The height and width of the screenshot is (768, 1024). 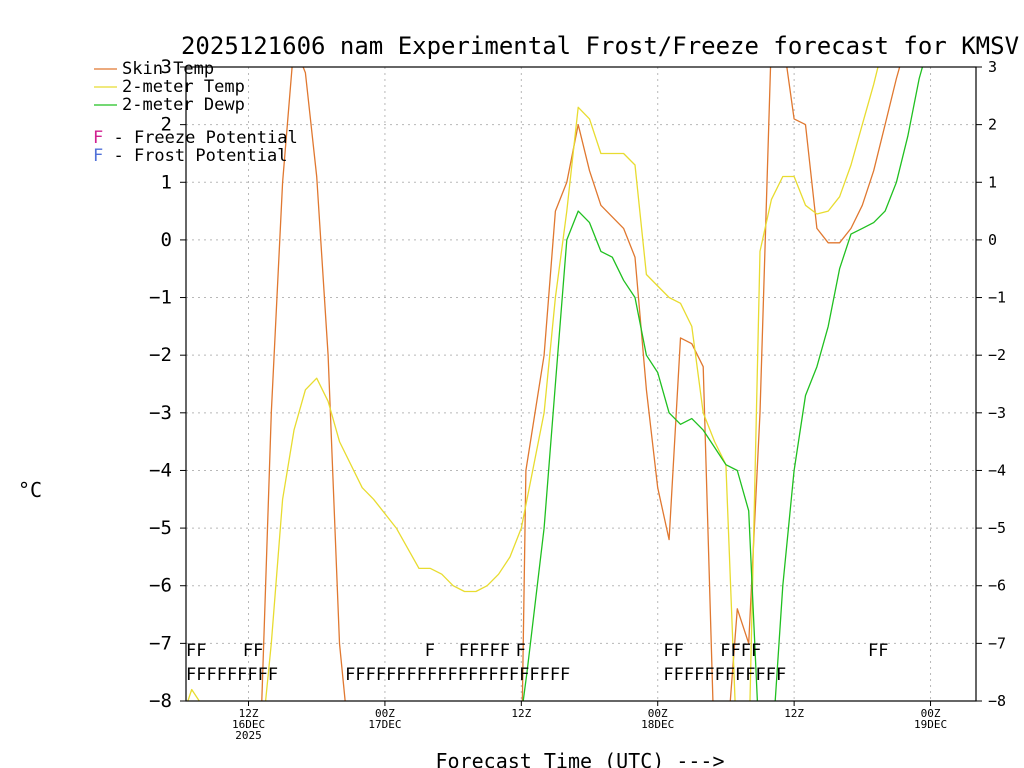 I want to click on y-tick-label-left: 2, so click(x=166, y=125).